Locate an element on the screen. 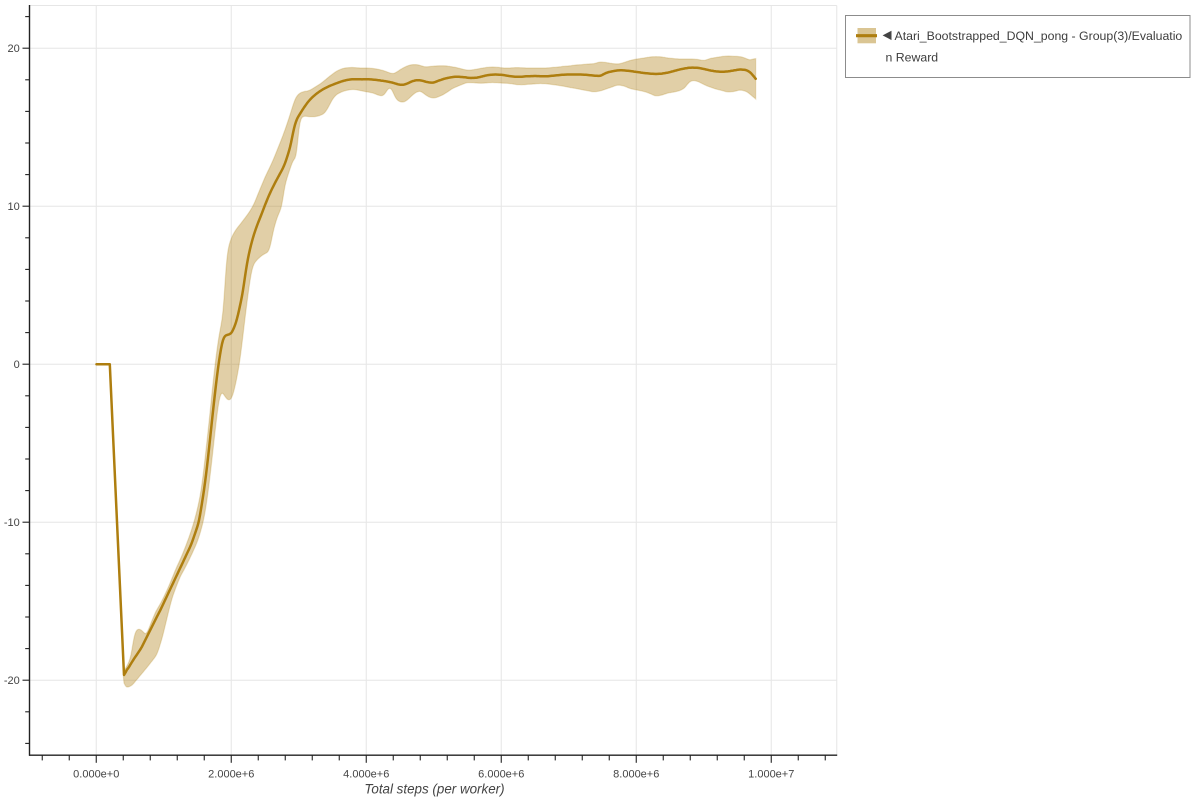  svg-text: 0 is located at coordinates (17, 365).